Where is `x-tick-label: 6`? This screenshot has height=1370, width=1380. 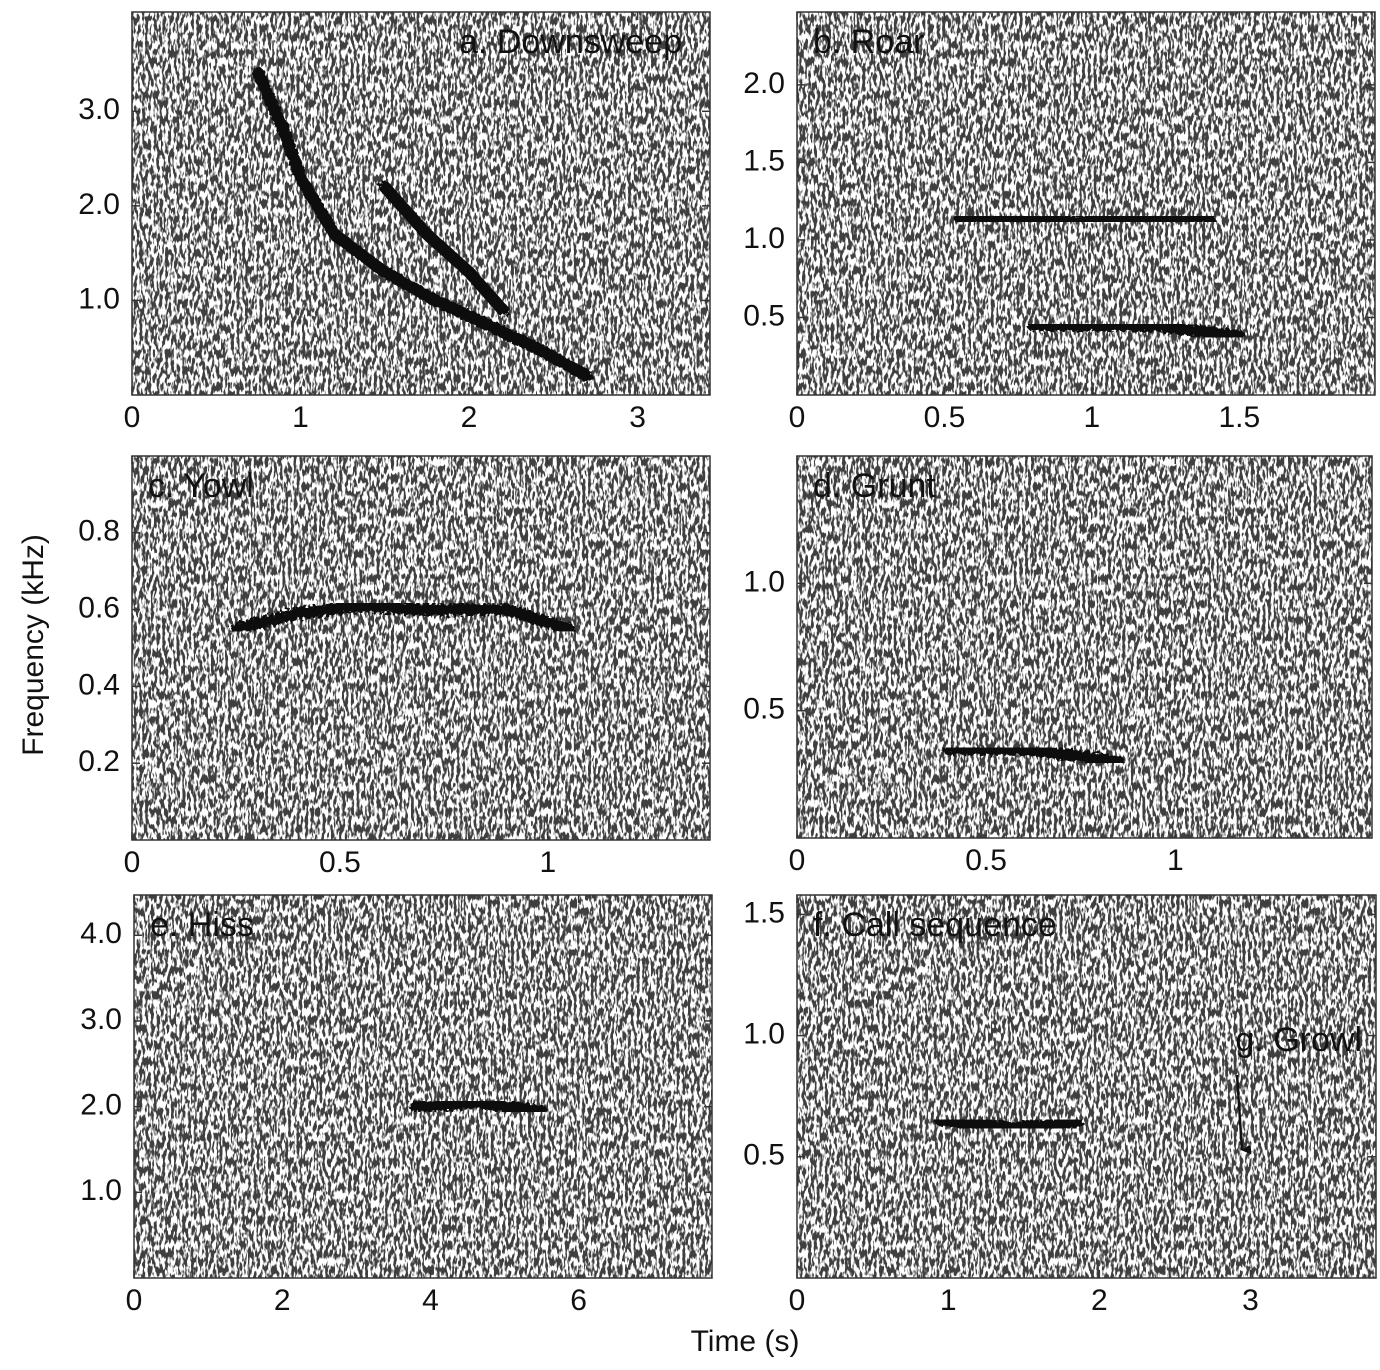
x-tick-label: 6 is located at coordinates (578, 1300).